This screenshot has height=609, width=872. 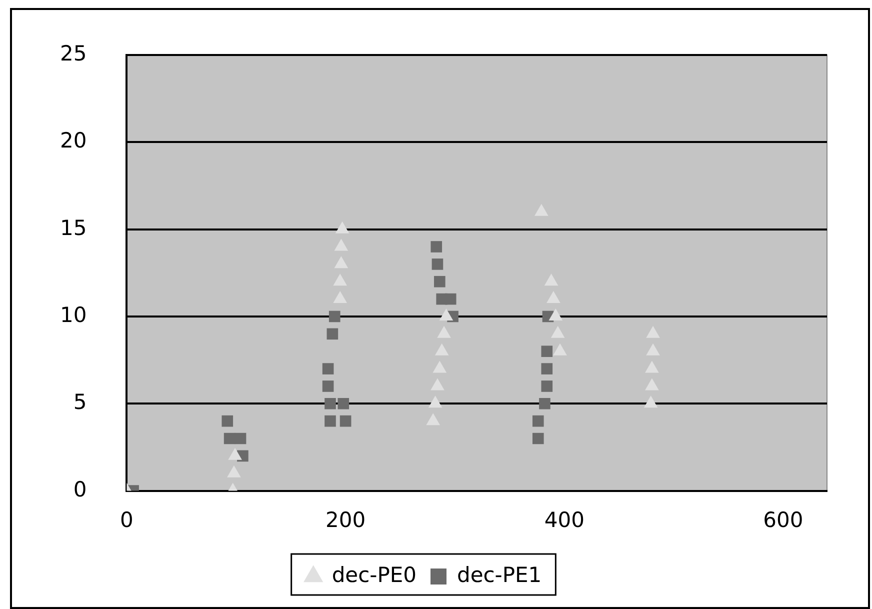 What do you see at coordinates (73, 53) in the screenshot?
I see `y-tick-label: 25` at bounding box center [73, 53].